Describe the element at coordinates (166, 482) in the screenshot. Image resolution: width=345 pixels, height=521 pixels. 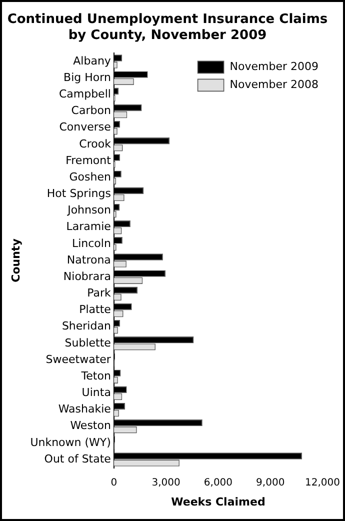
I see `x-tick-label: 3,000` at that location.